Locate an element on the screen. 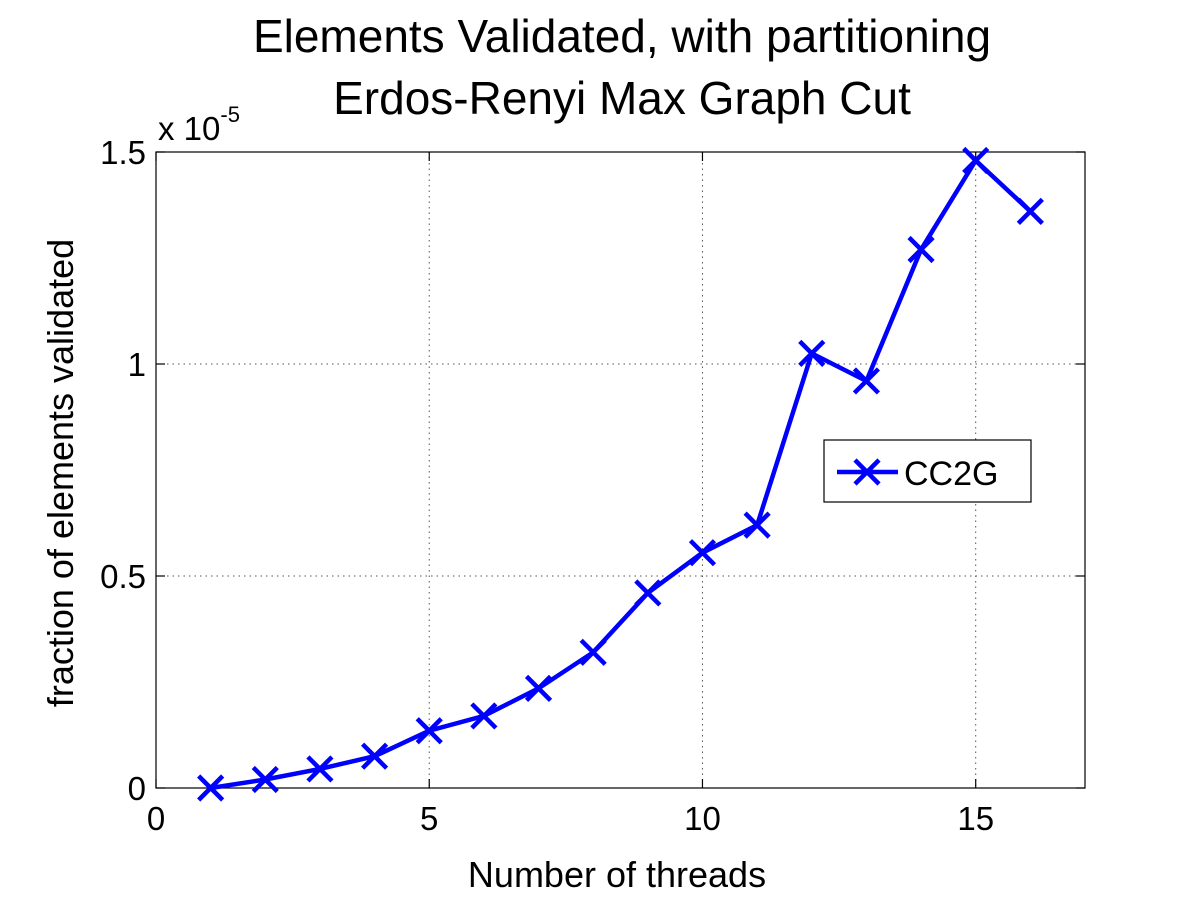  legend-marker-x-icon is located at coordinates (867, 472).